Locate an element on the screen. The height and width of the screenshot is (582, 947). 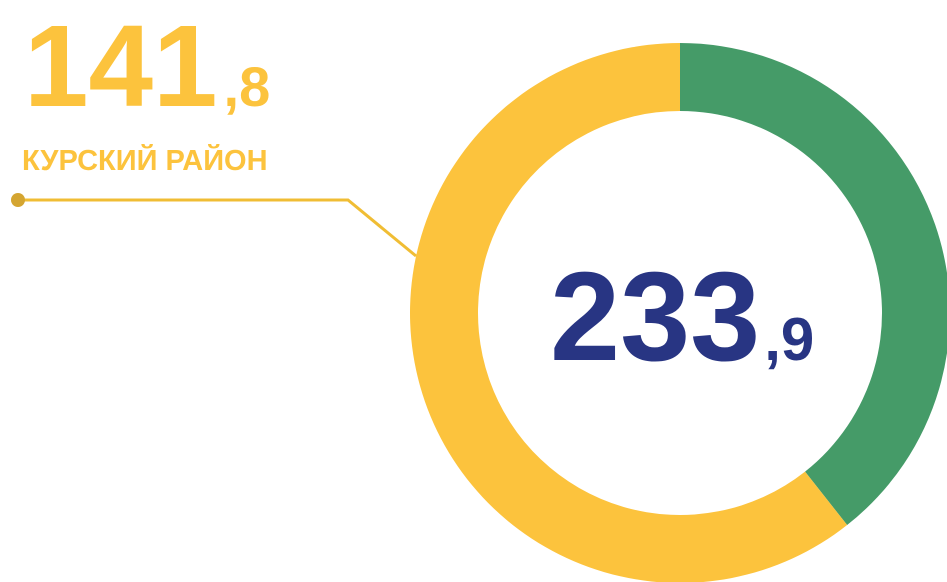
total-label: 233,9 is located at coordinates (682, 316).